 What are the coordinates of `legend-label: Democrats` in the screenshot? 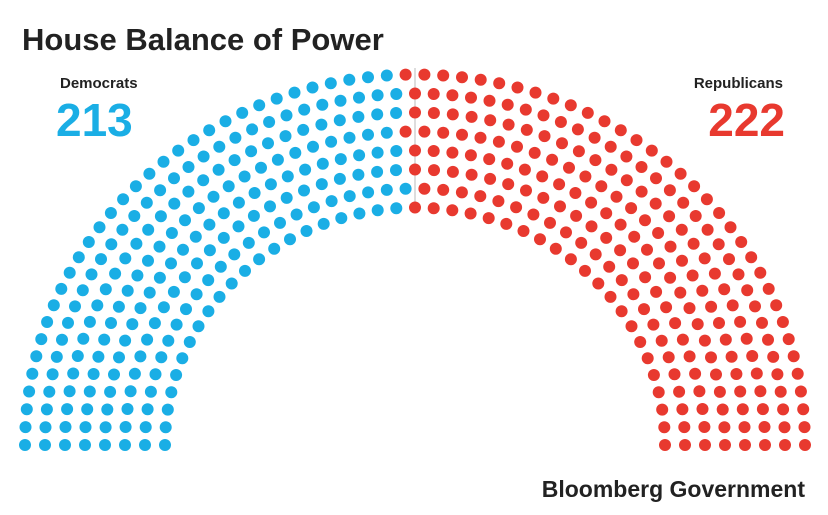 It's located at (99, 83).